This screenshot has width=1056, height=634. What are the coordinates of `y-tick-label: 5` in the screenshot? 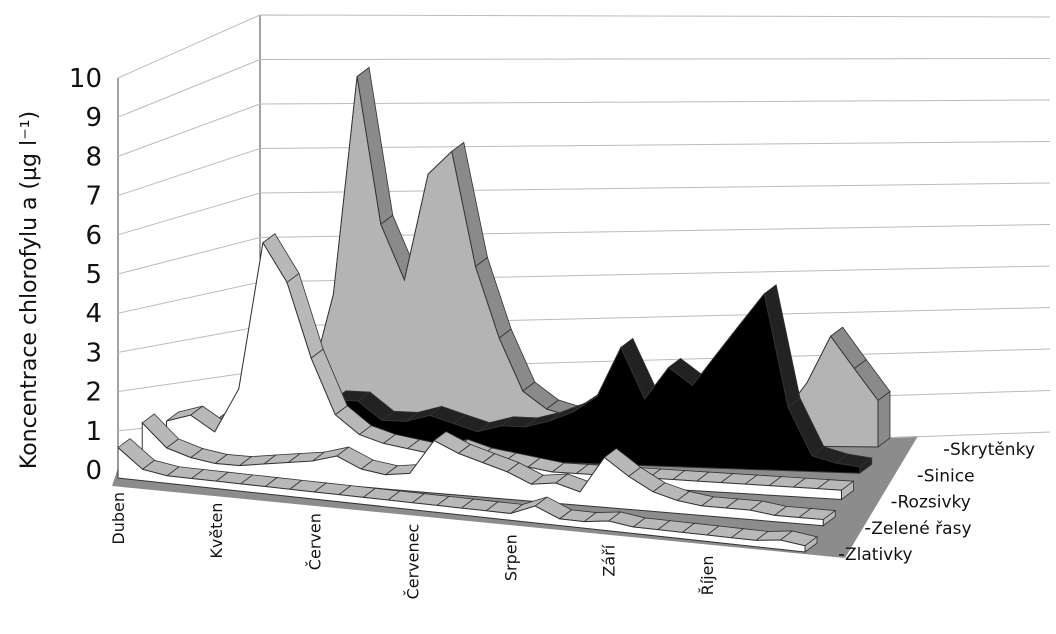 It's located at (93, 275).